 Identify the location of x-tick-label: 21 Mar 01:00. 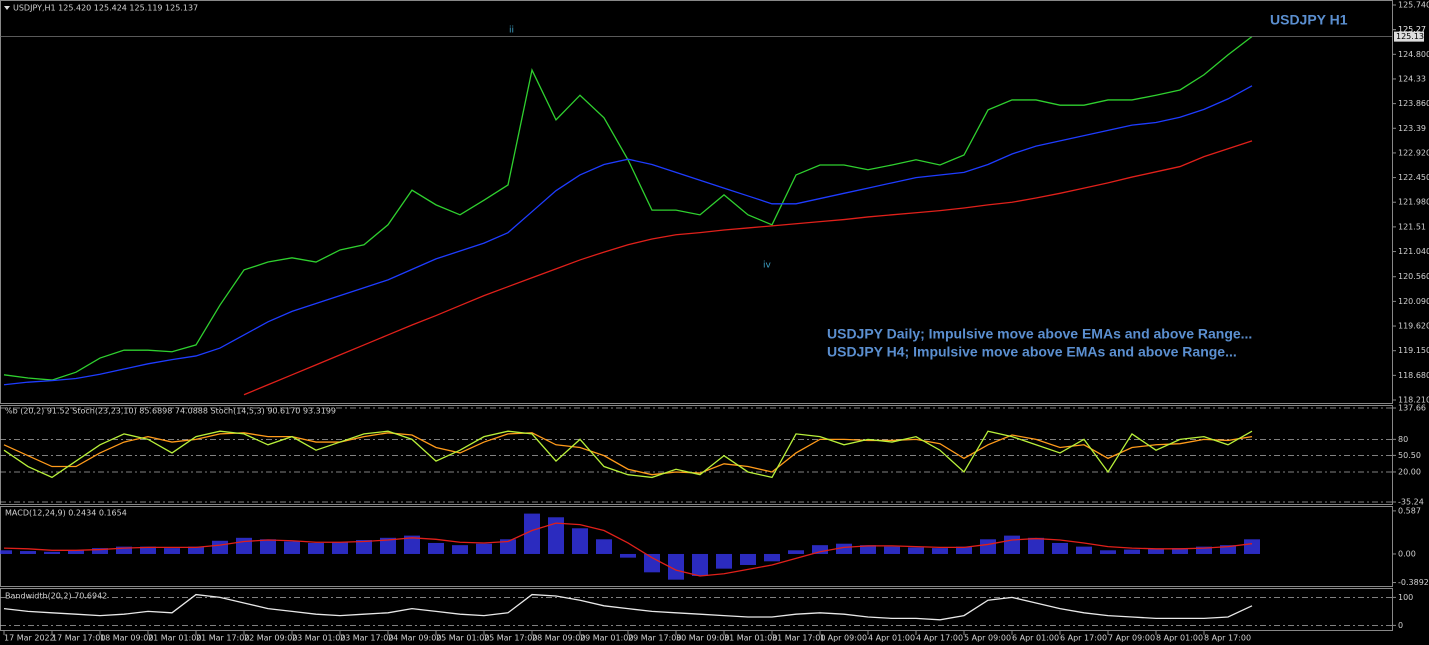
(174, 638).